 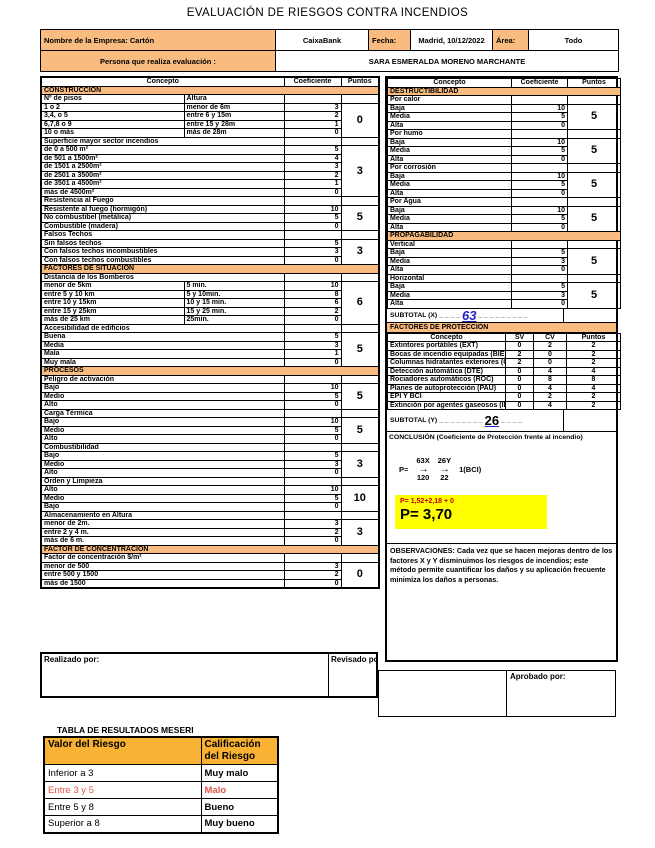 I want to click on result-highlight-box: P= 1,52+2,18 + 0 P= 3,70, so click(x=471, y=512).